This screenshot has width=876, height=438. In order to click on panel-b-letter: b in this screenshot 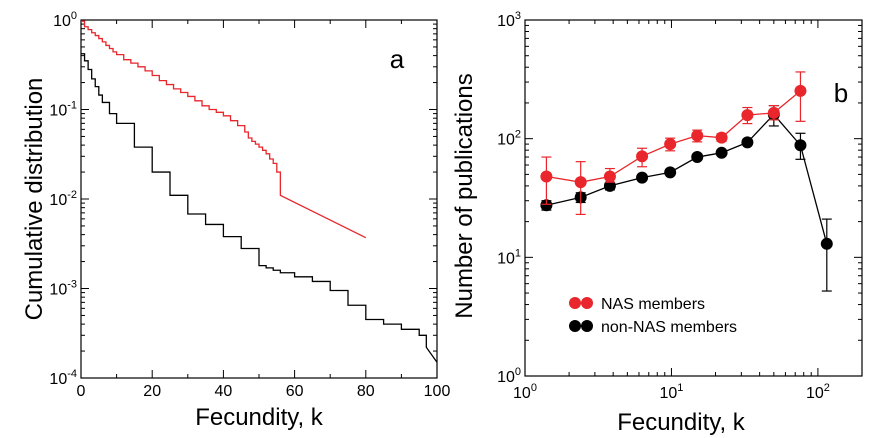, I will do `click(841, 93)`.